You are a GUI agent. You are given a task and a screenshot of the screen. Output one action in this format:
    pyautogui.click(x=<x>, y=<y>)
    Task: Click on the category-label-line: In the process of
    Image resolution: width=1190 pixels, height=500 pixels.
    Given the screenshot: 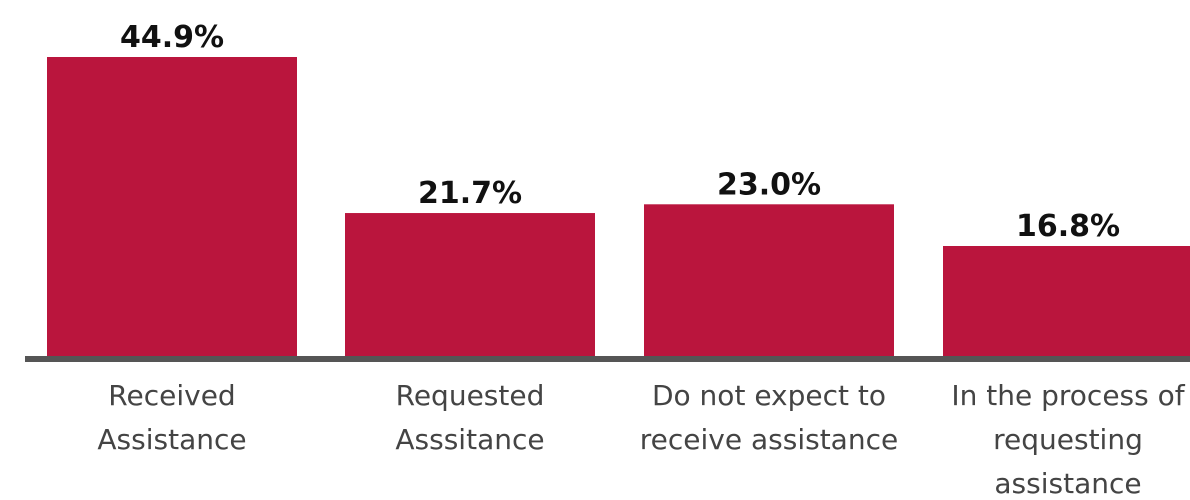 What is the action you would take?
    pyautogui.click(x=1068, y=395)
    